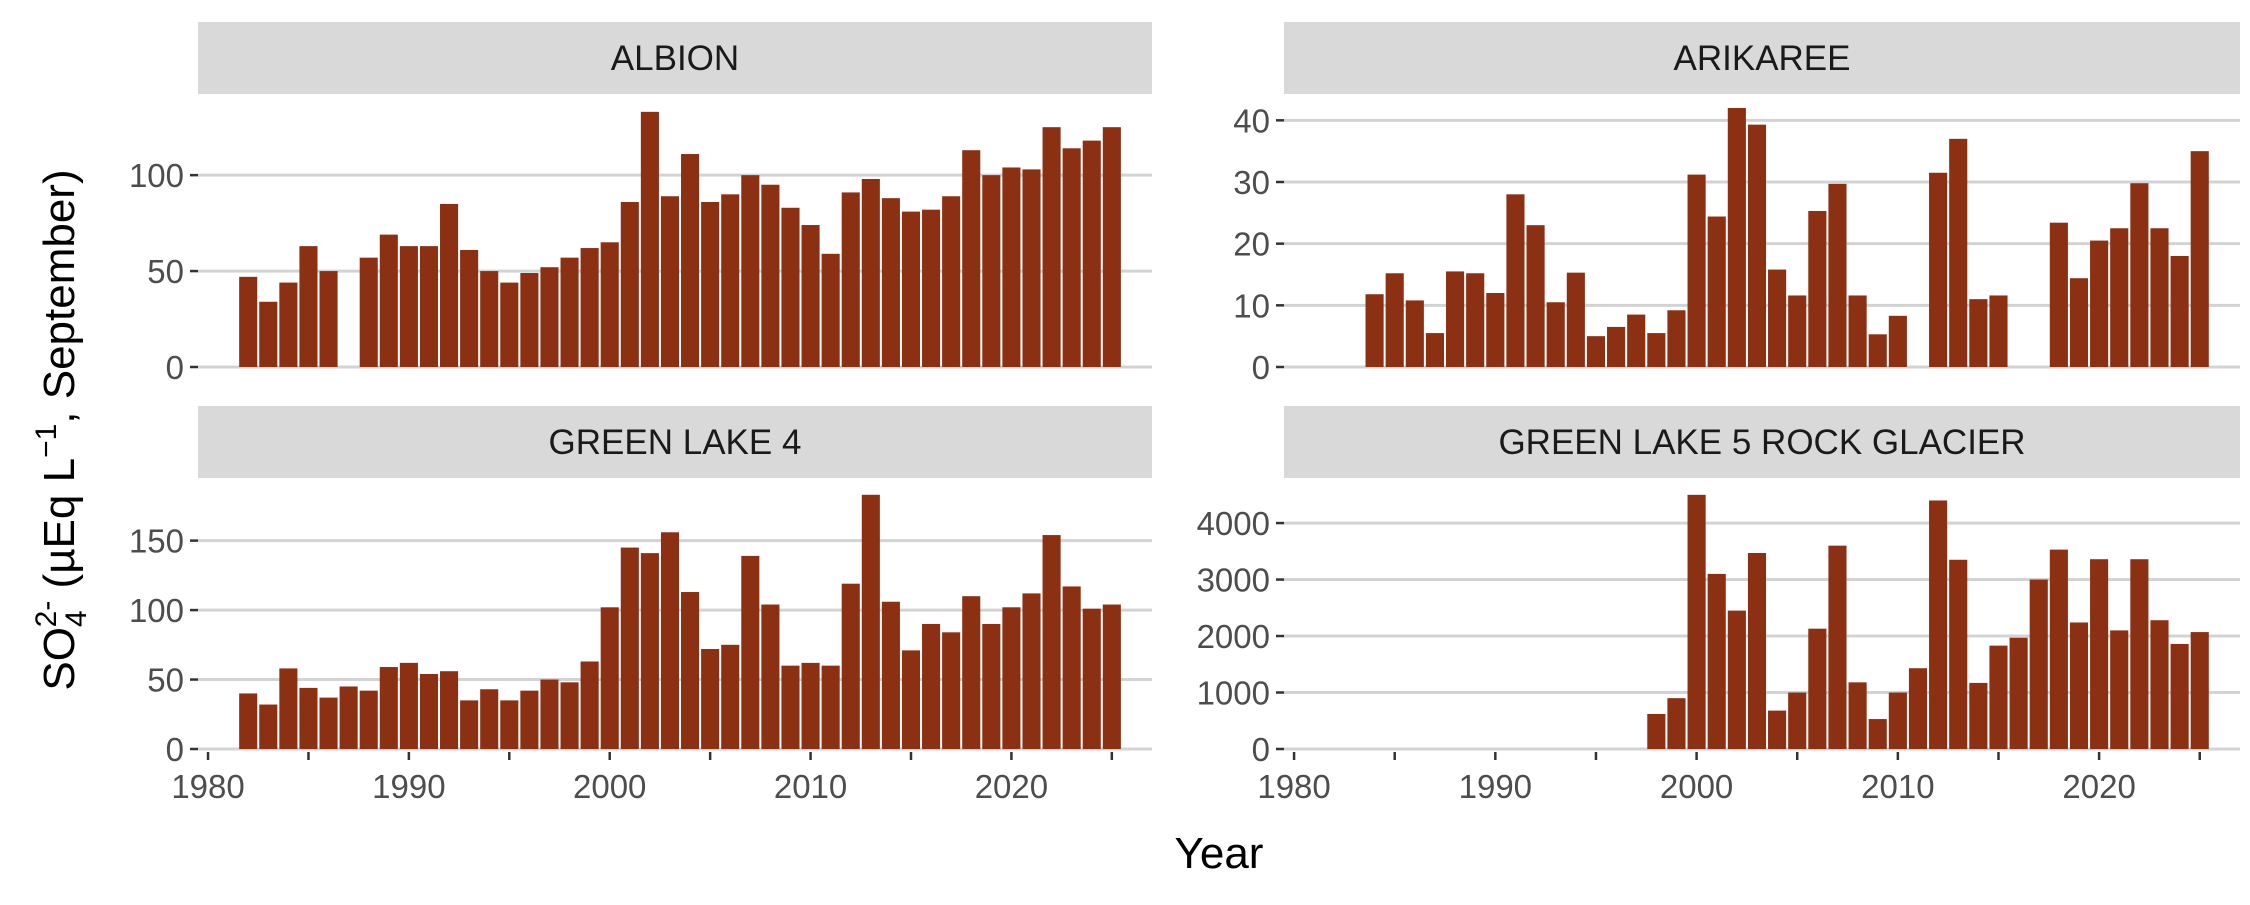 The image size is (2250, 905). I want to click on bar-0-2016, so click(931, 288).